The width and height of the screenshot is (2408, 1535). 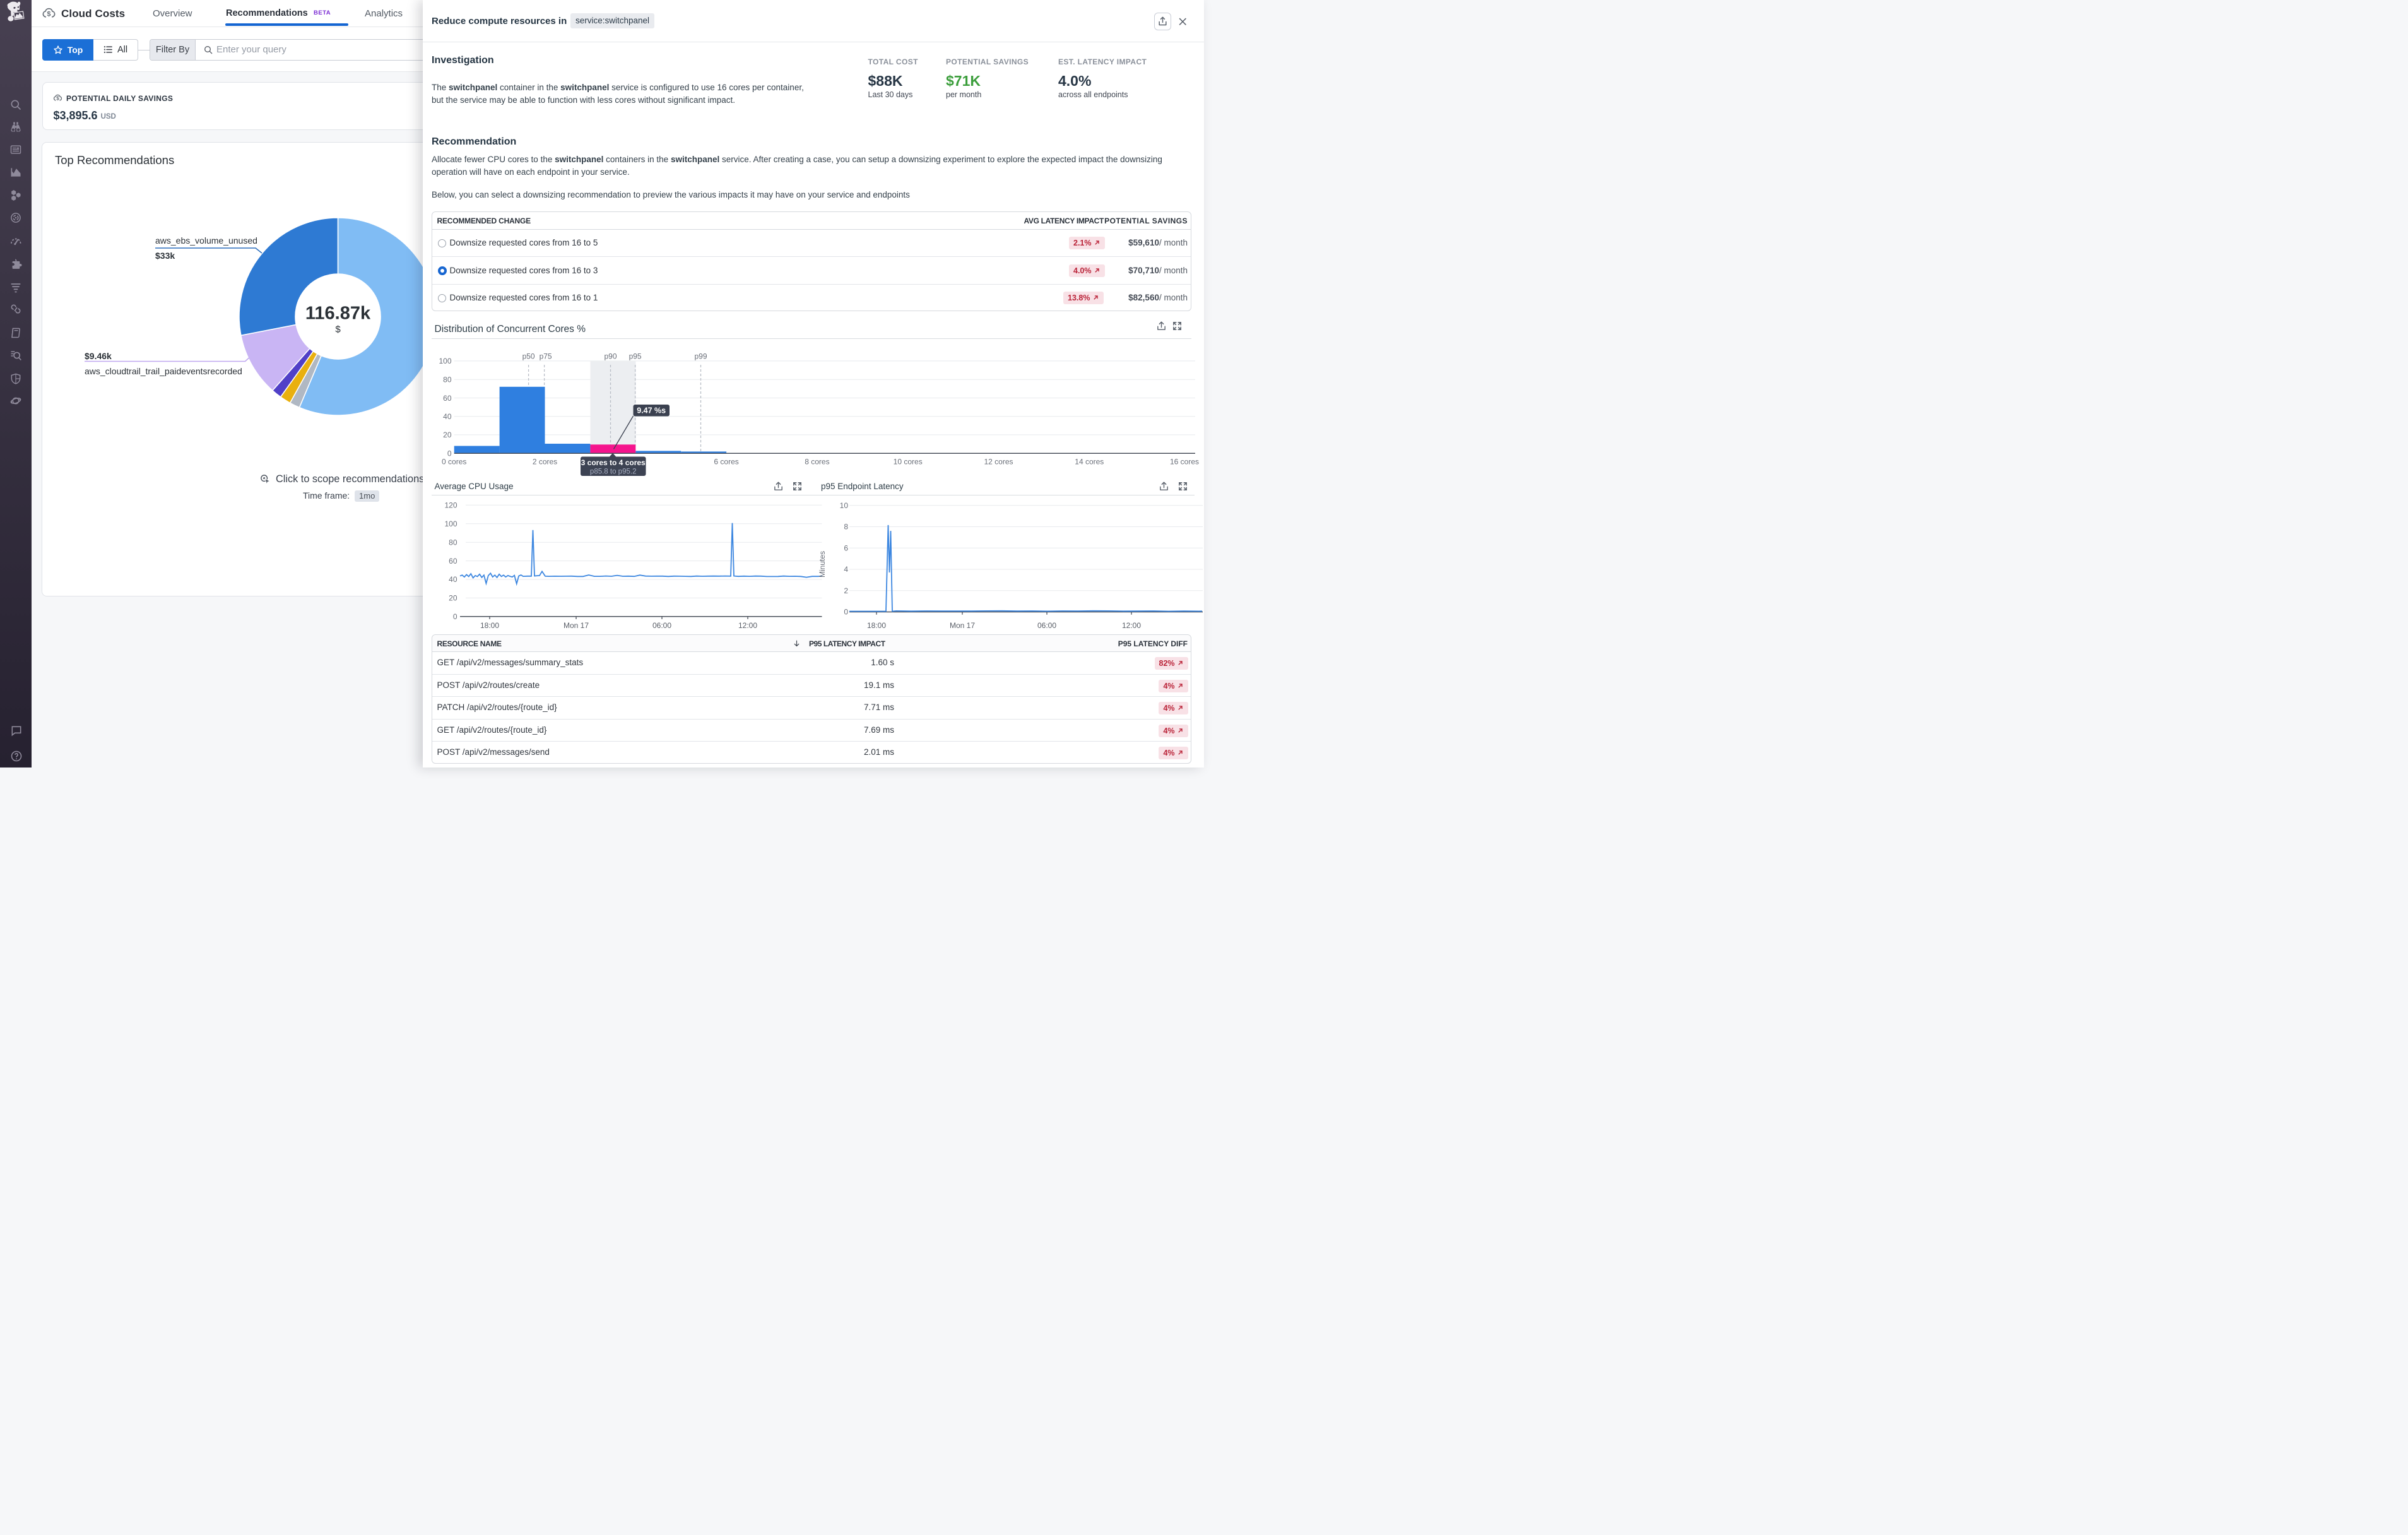 I want to click on svg-text: 120, so click(x=450, y=505).